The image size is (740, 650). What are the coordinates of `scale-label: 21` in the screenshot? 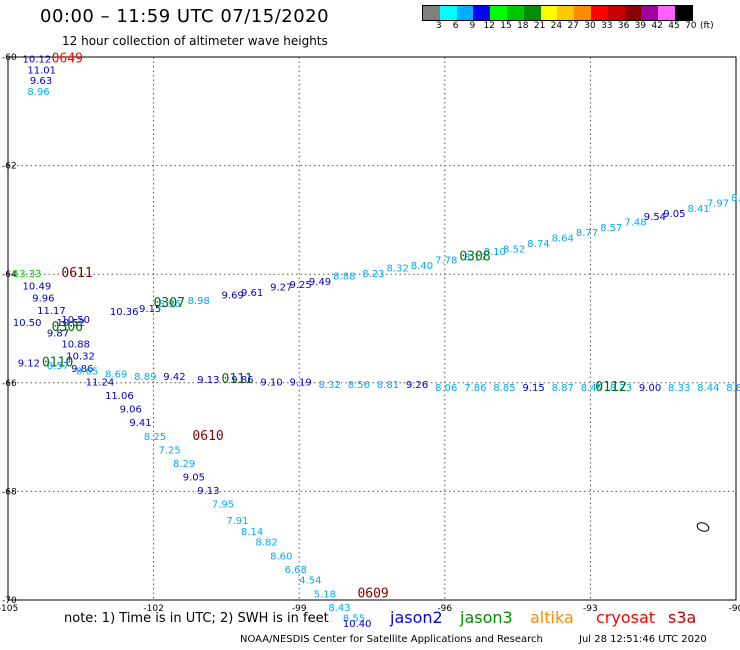 It's located at (539, 26).